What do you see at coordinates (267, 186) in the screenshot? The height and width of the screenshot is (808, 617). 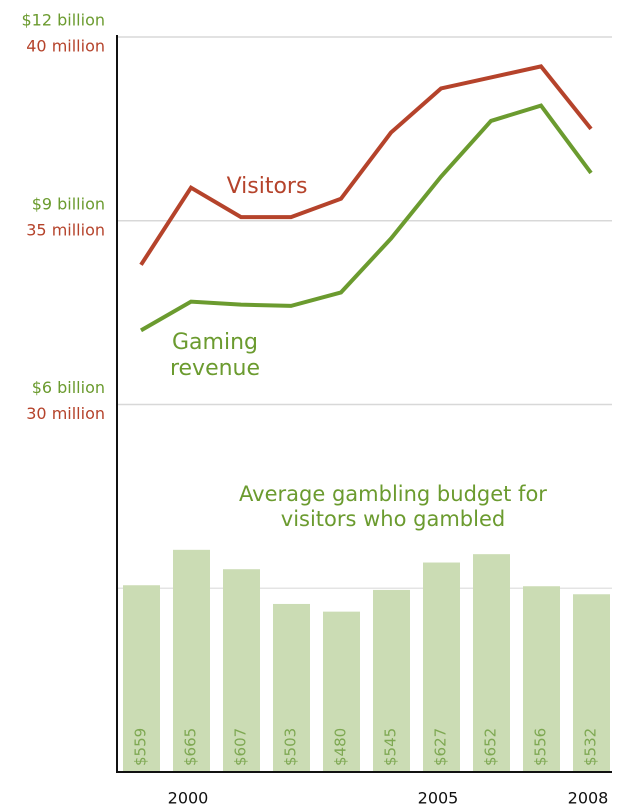 I see `series-label: Visitors` at bounding box center [267, 186].